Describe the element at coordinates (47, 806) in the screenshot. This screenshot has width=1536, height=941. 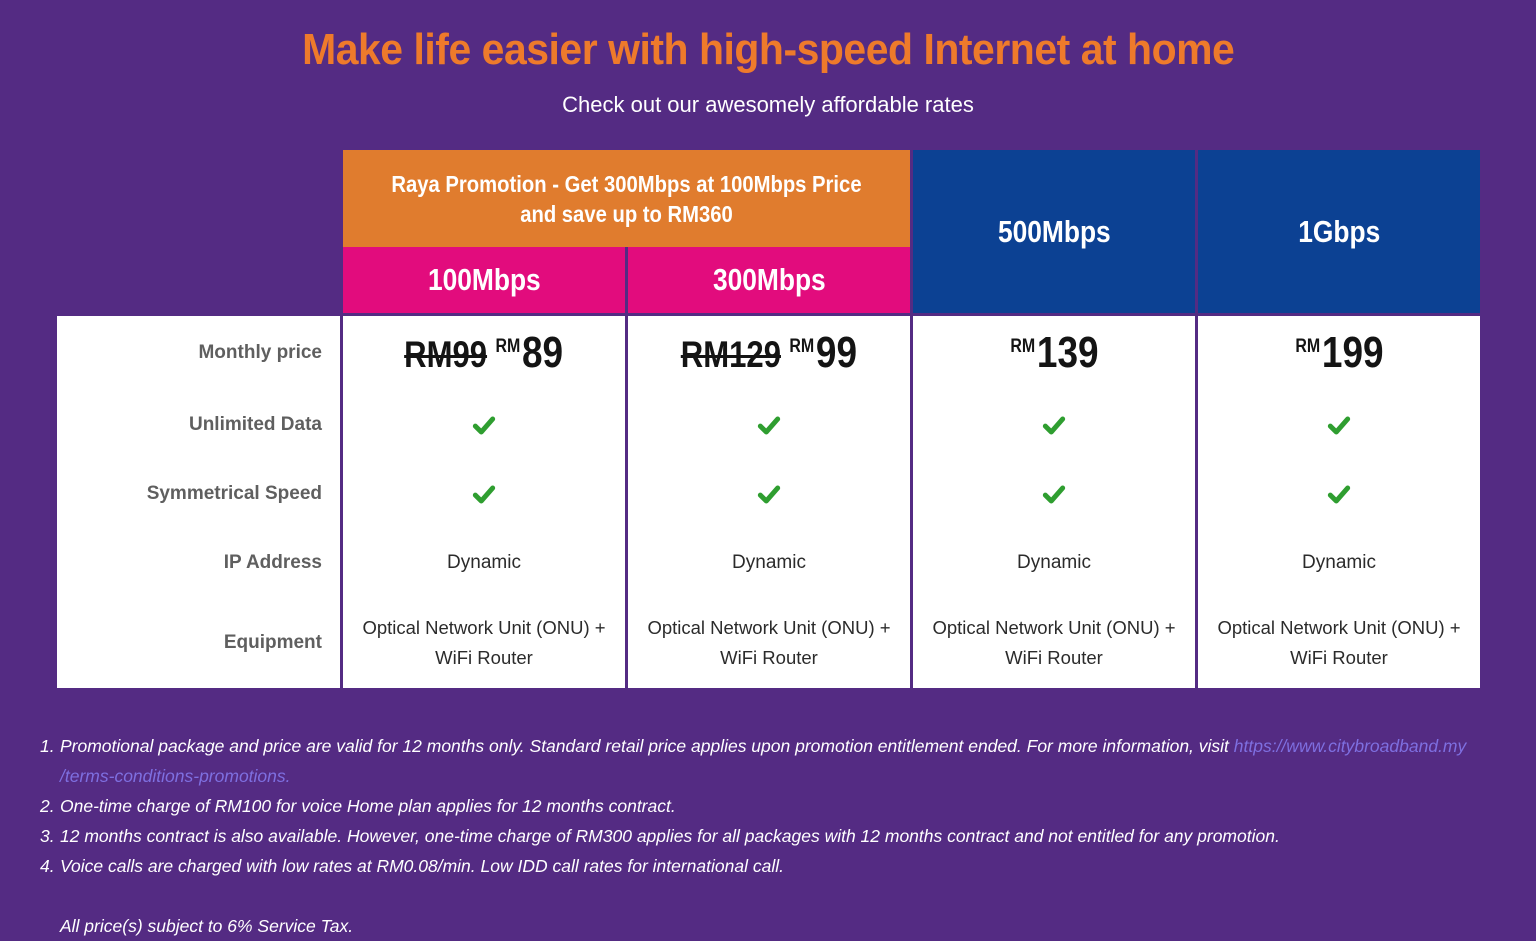
I see `footnote-number: 2.` at that location.